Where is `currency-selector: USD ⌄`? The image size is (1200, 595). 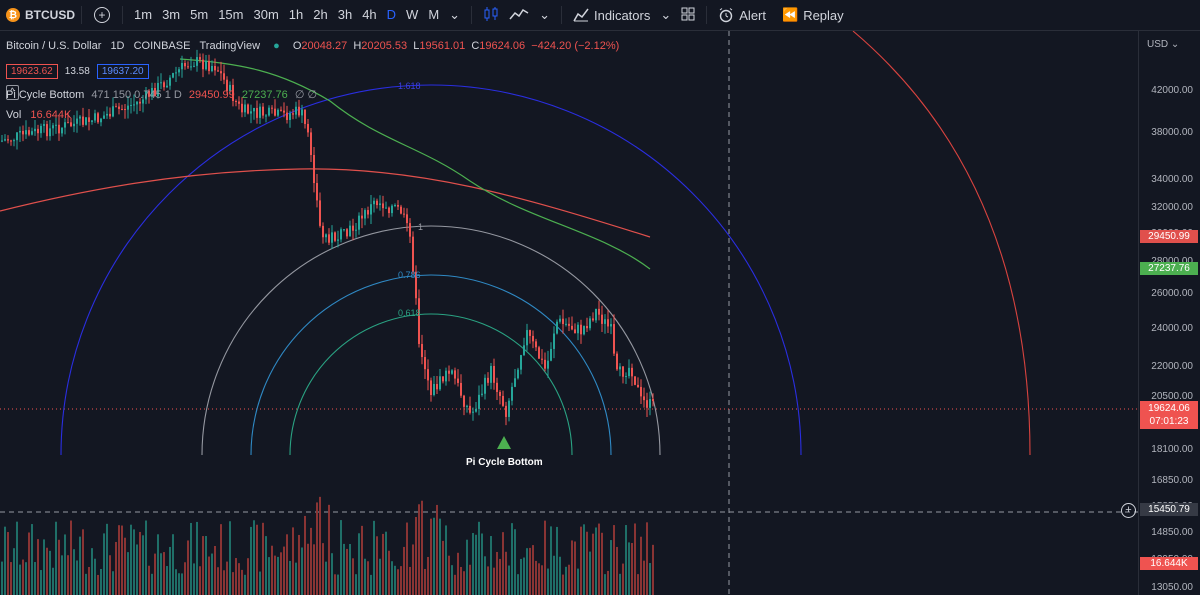
currency-selector: USD ⌄ is located at coordinates (1163, 44).